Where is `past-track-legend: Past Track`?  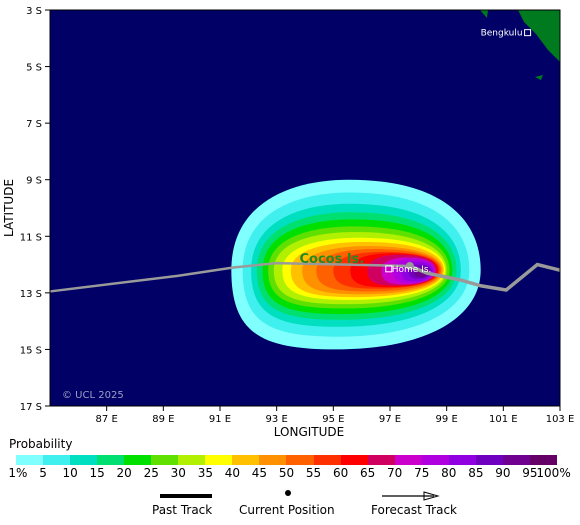
past-track-legend: Past Track is located at coordinates (200, 505).